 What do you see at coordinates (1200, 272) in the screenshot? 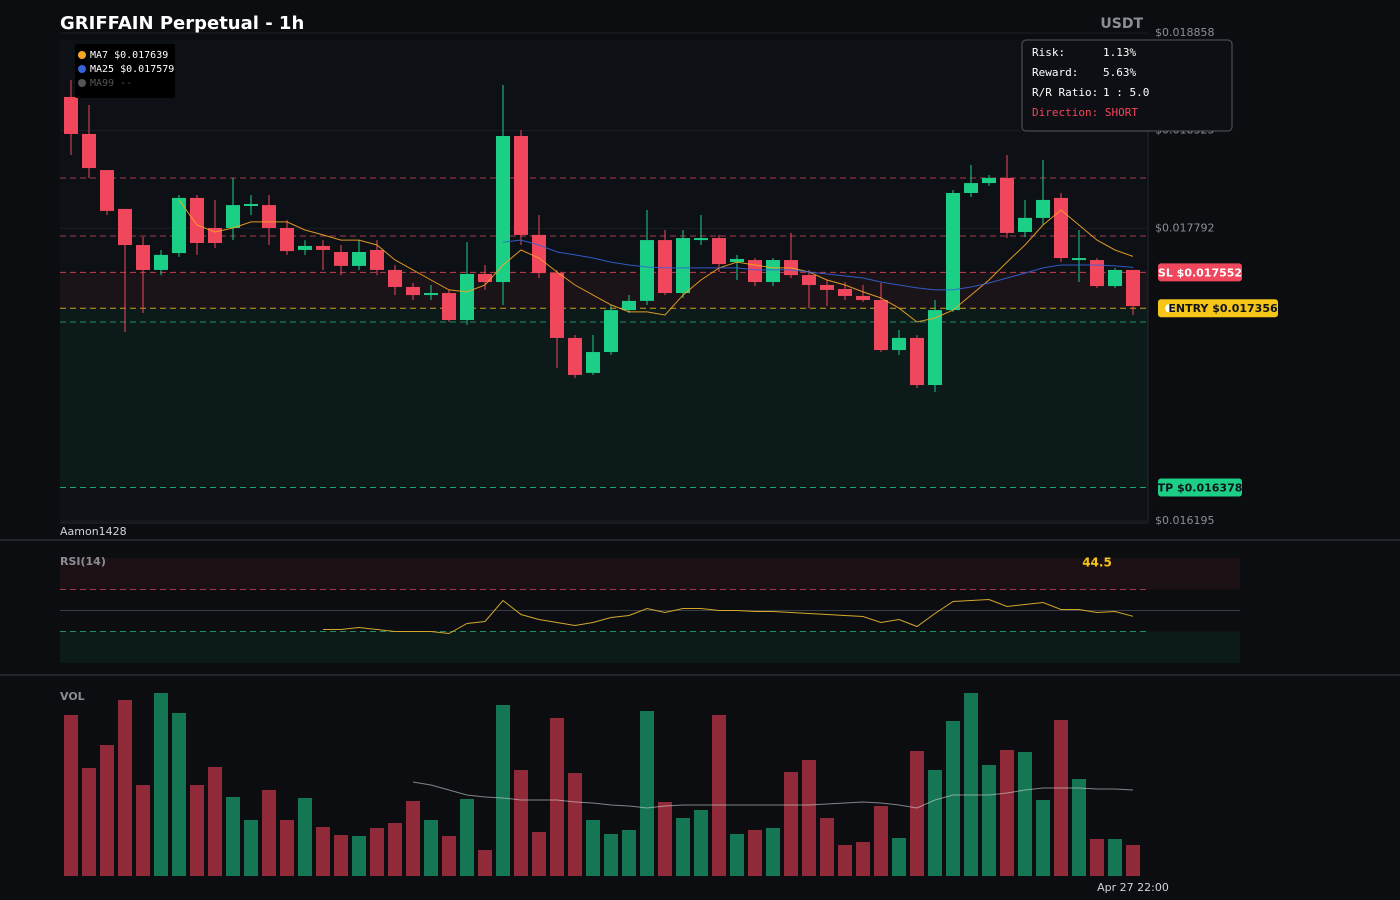
I see `level-label: SL $0.017552` at bounding box center [1200, 272].